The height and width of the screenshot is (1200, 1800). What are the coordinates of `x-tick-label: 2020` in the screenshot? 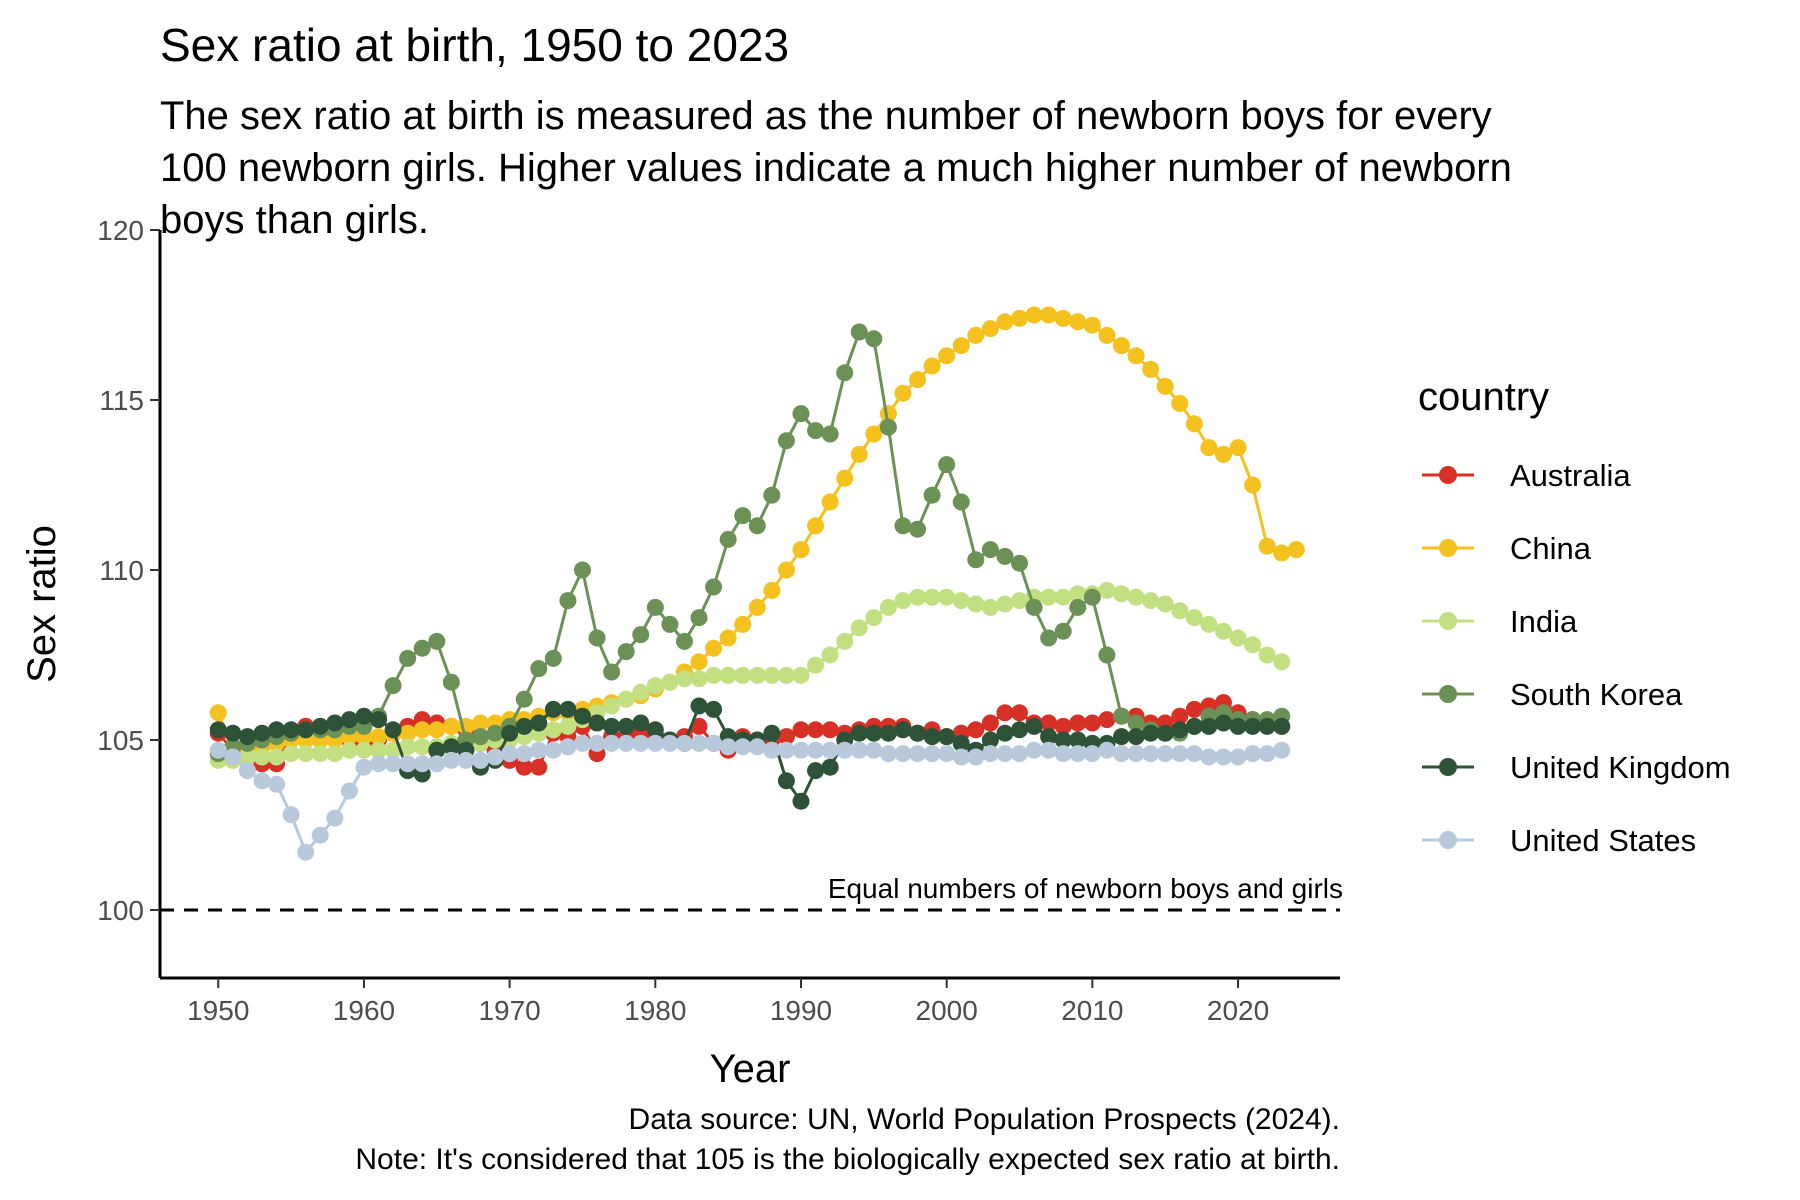 It's located at (1238, 1010).